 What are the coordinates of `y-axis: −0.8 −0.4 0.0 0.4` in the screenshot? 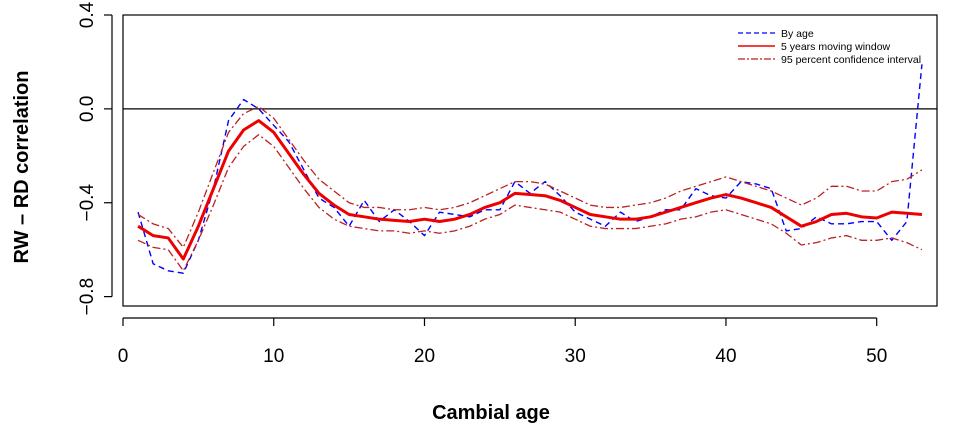 It's located at (95, 158).